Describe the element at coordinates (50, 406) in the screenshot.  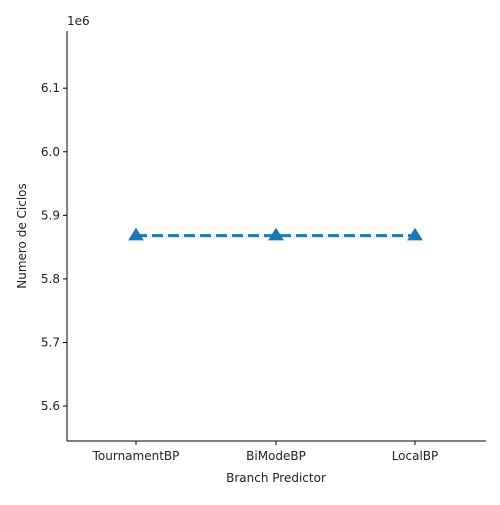
I see `y-tick-label: 5.6` at that location.